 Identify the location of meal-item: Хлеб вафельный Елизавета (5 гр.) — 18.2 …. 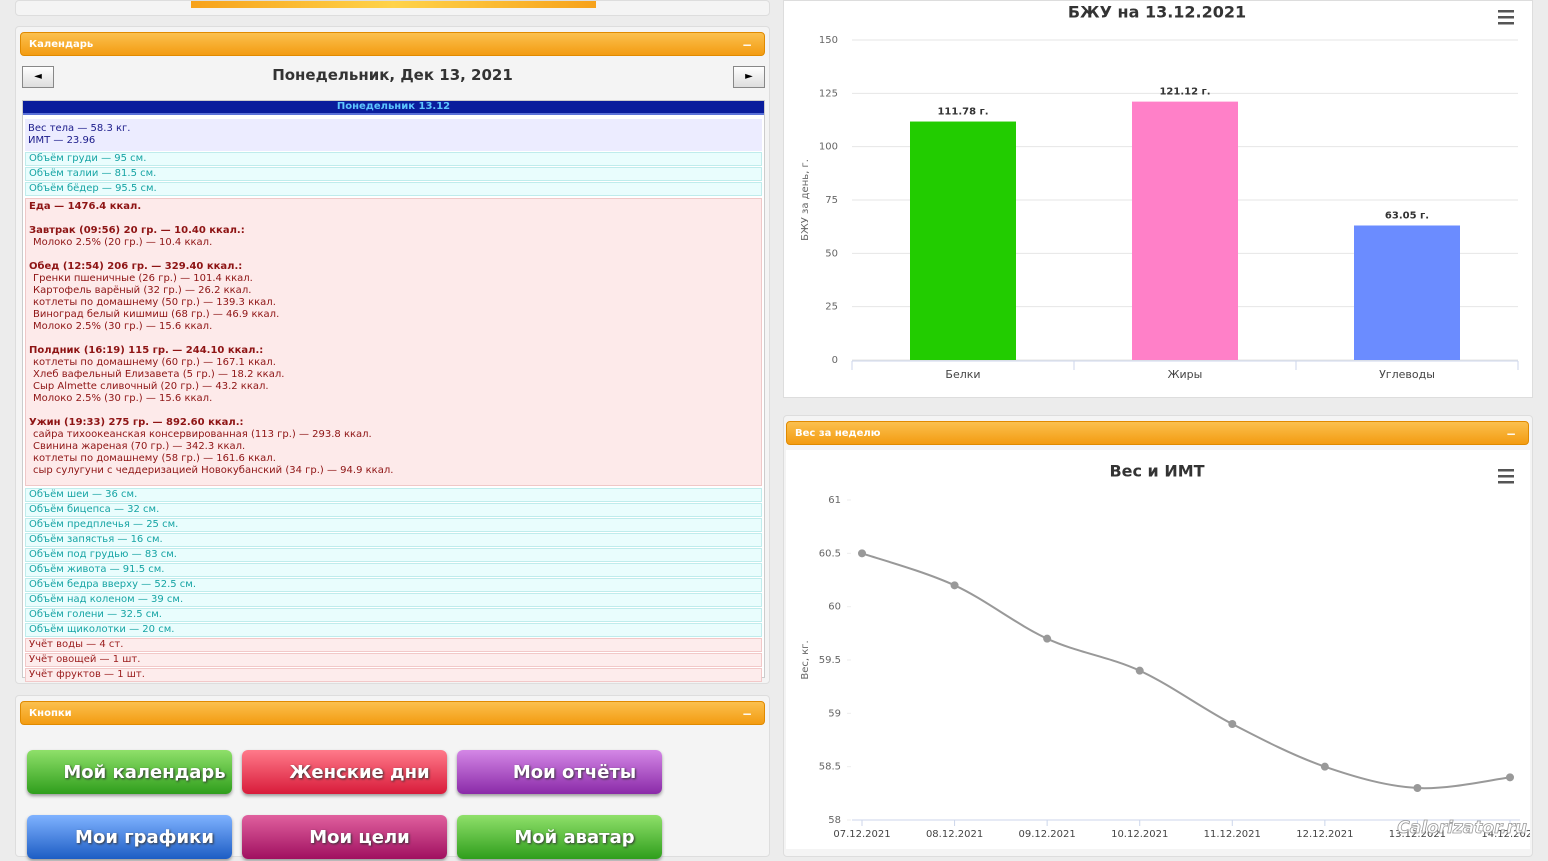
(159, 374).